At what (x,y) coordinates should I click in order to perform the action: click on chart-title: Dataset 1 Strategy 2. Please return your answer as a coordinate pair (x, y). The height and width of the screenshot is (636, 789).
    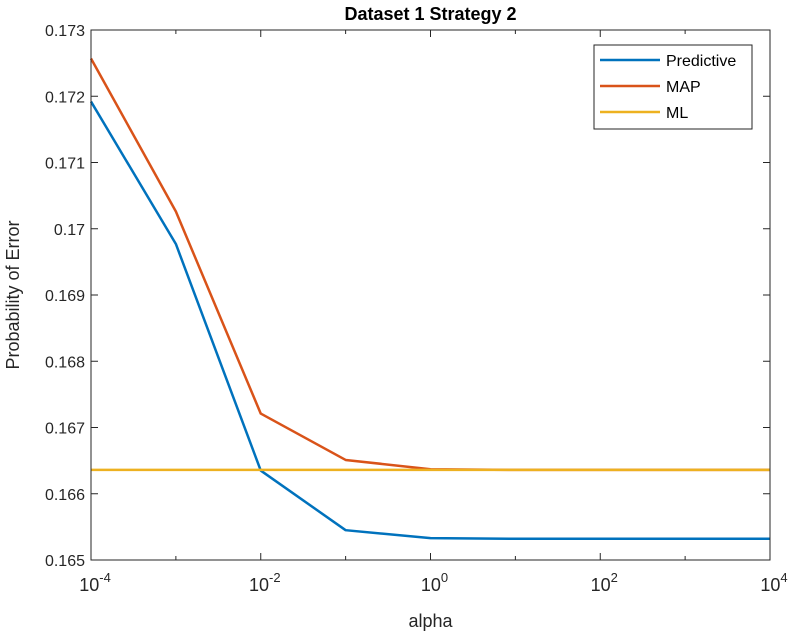
    Looking at the image, I should click on (430, 14).